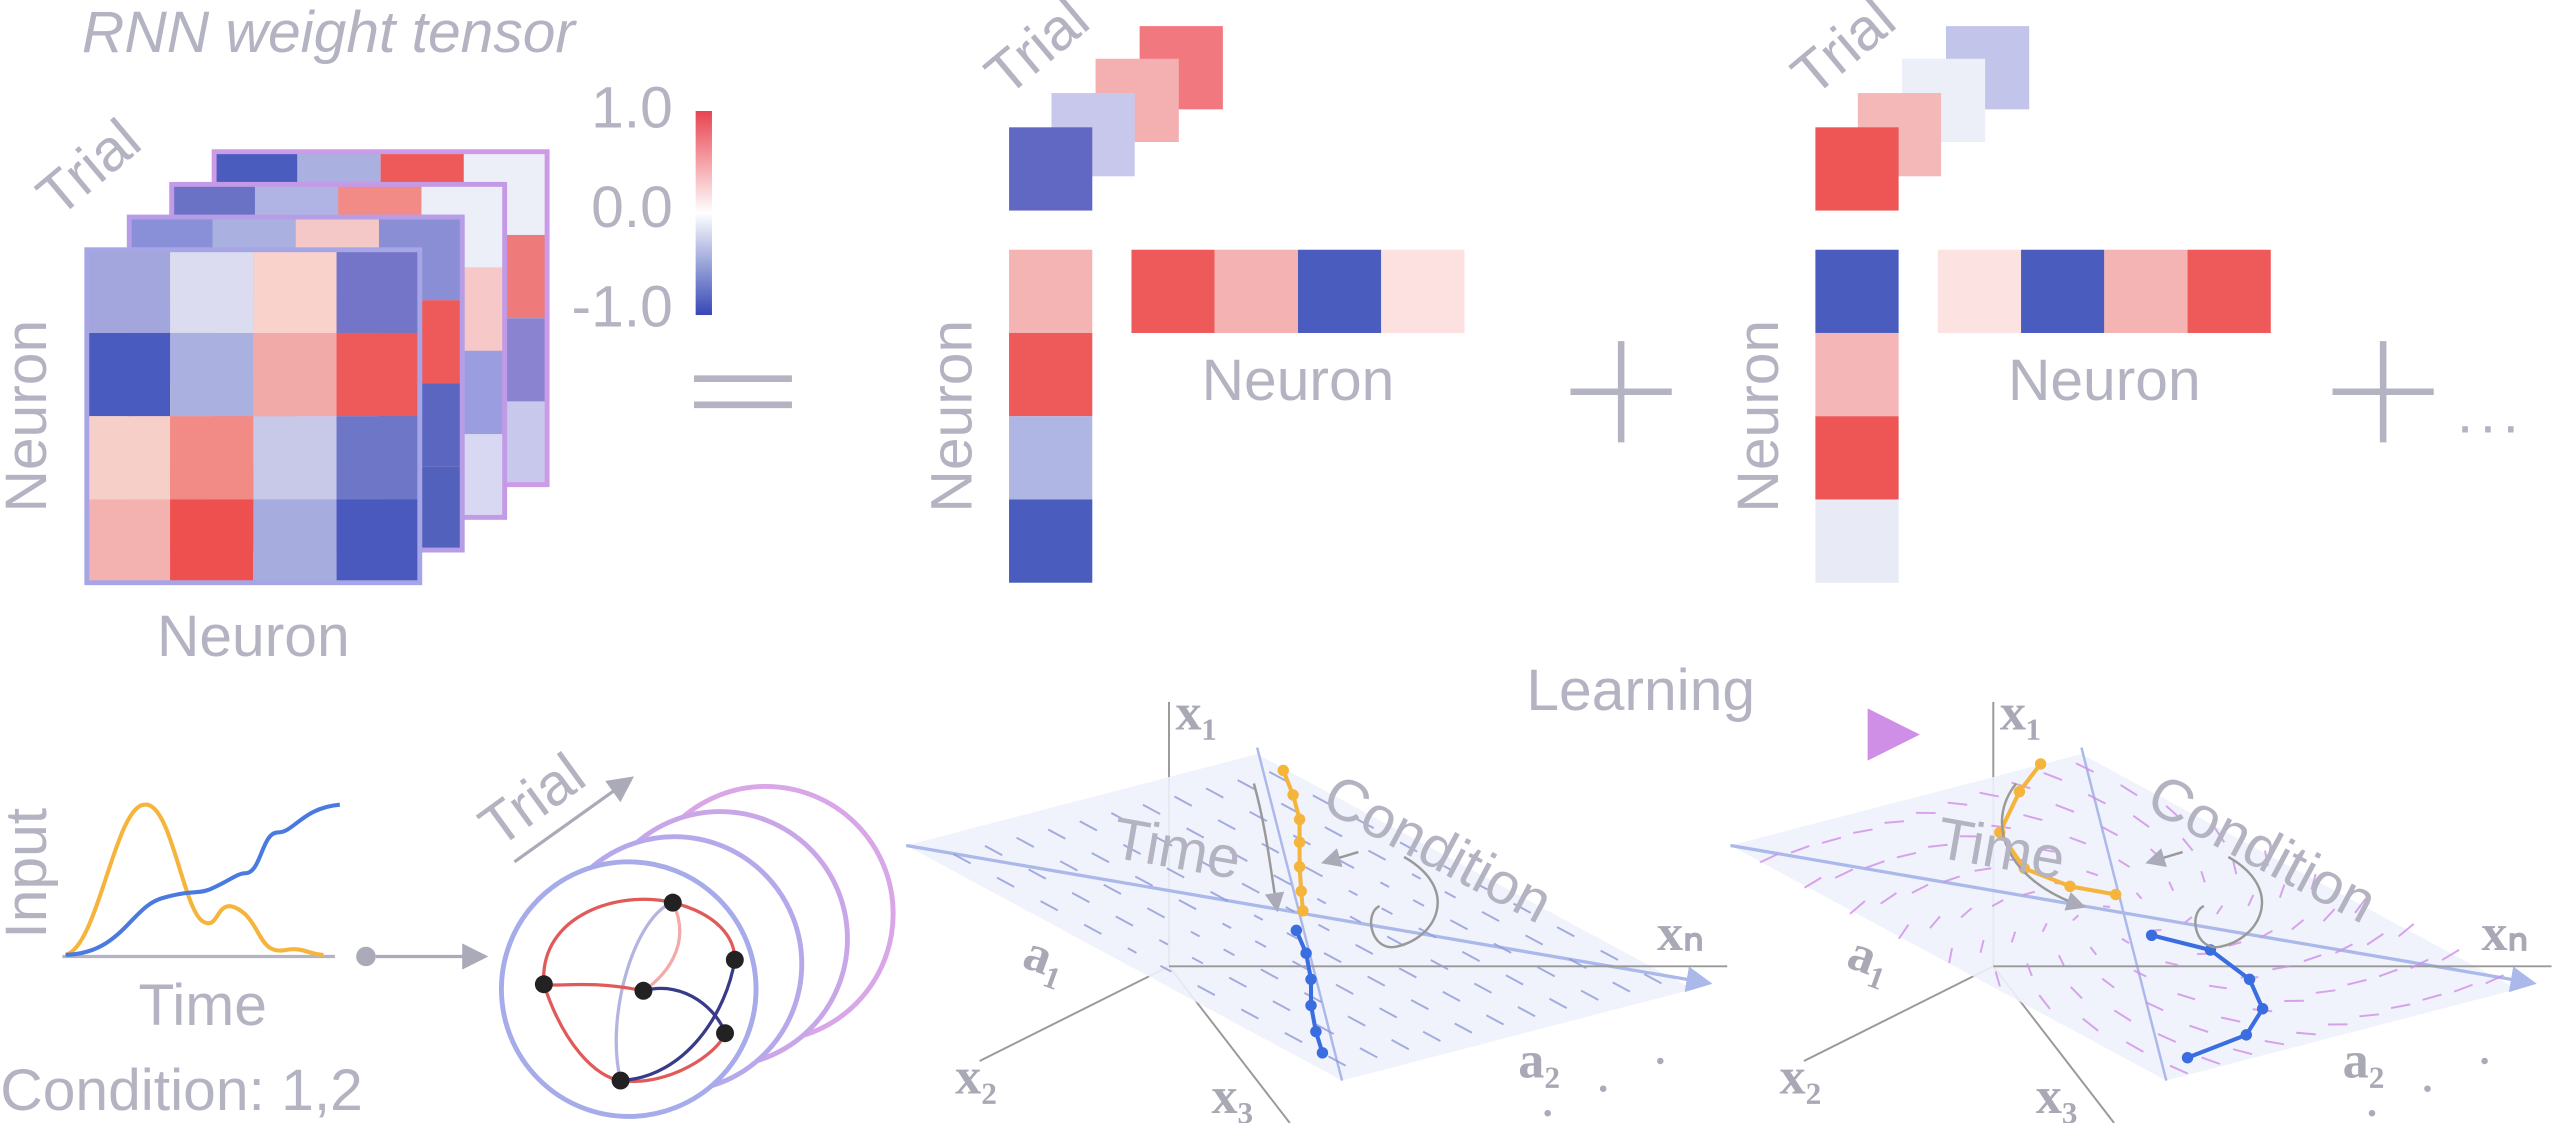  What do you see at coordinates (2021, 713) in the screenshot?
I see `axis-label: x₁` at bounding box center [2021, 713].